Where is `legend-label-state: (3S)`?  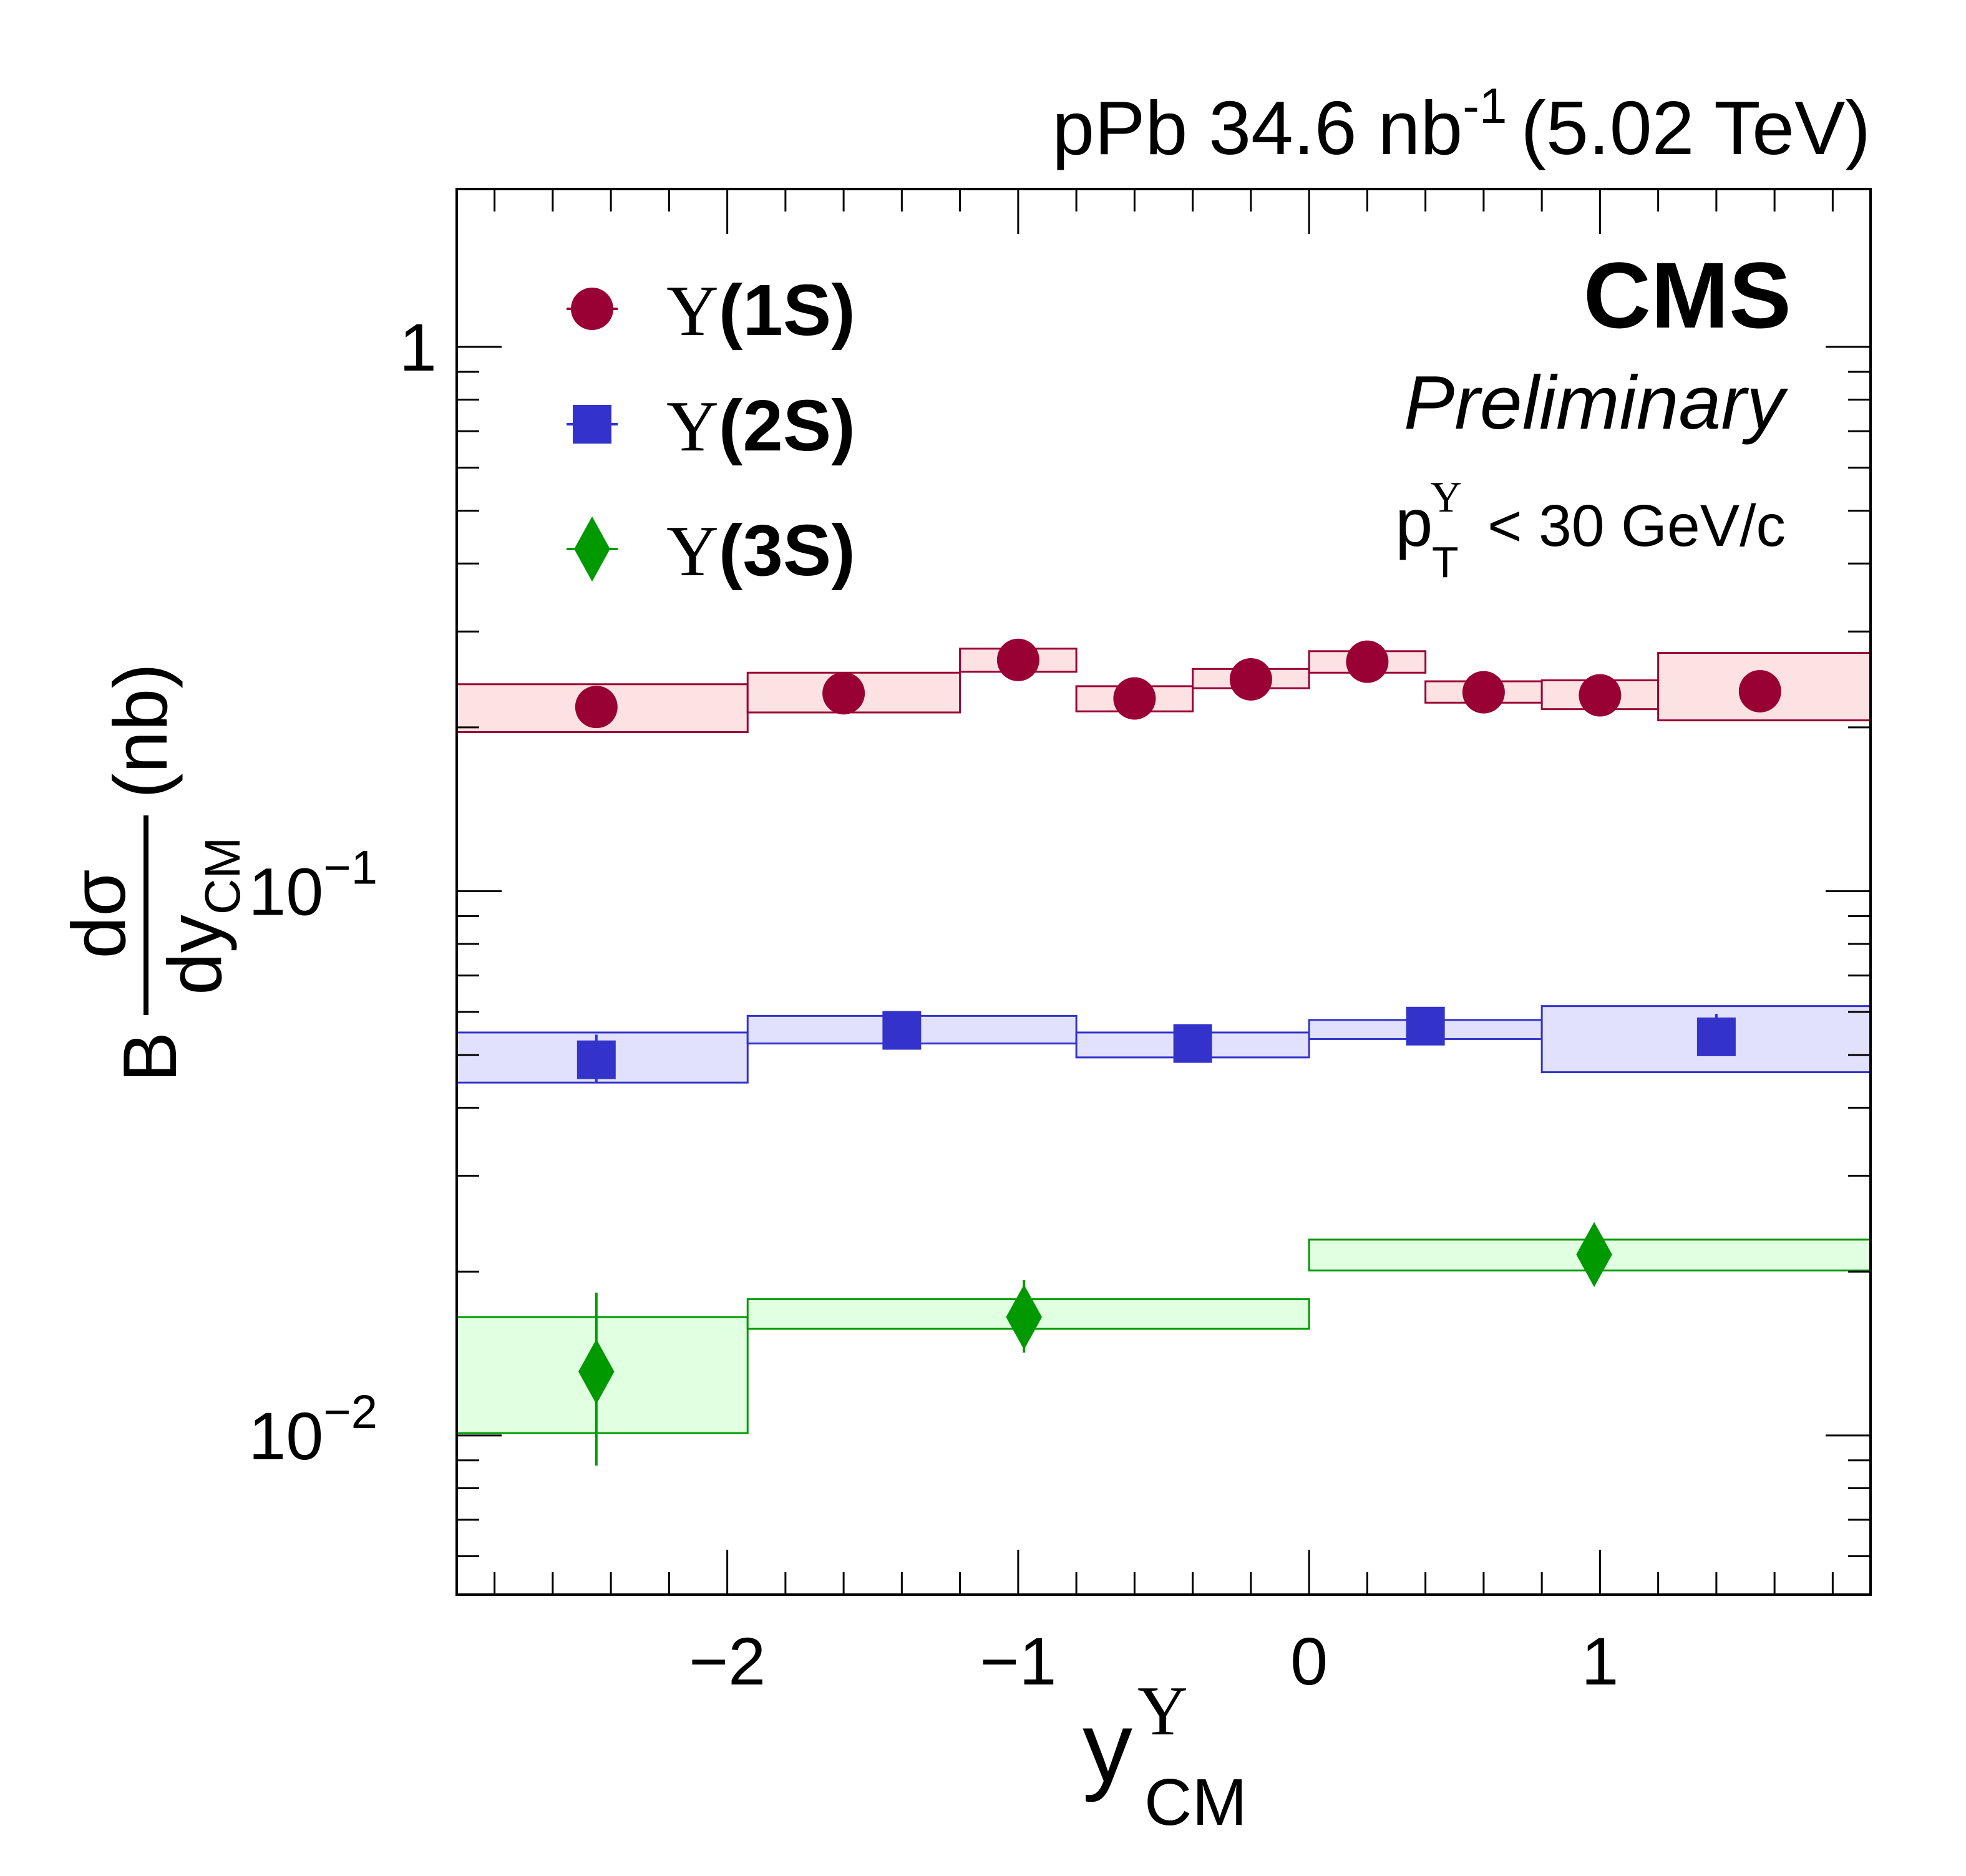 legend-label-state: (3S) is located at coordinates (787, 550).